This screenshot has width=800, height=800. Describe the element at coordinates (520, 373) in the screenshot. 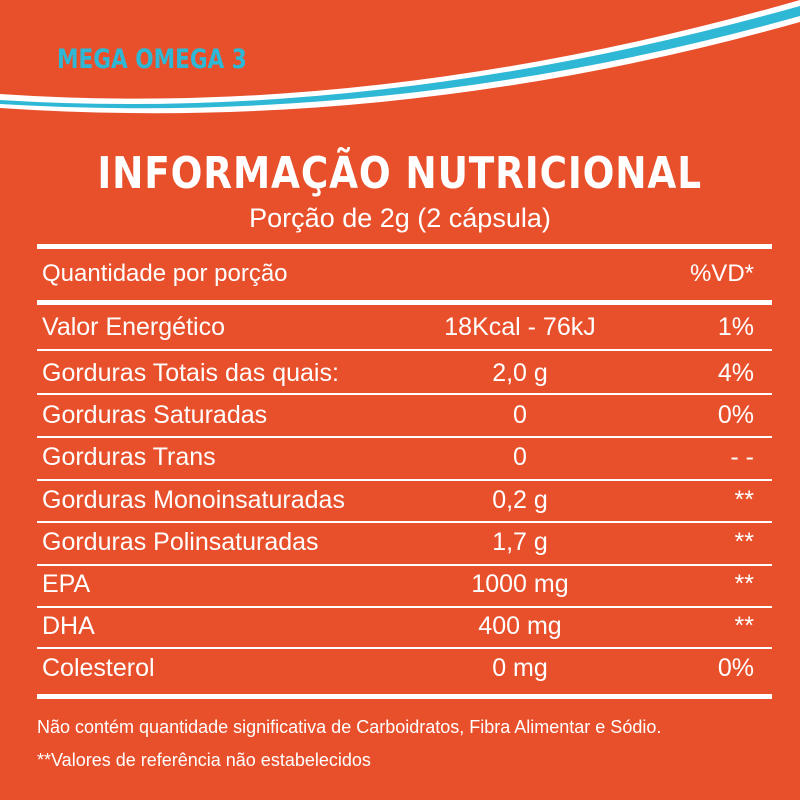

I see `nutrient-amount: 2,0 g` at that location.